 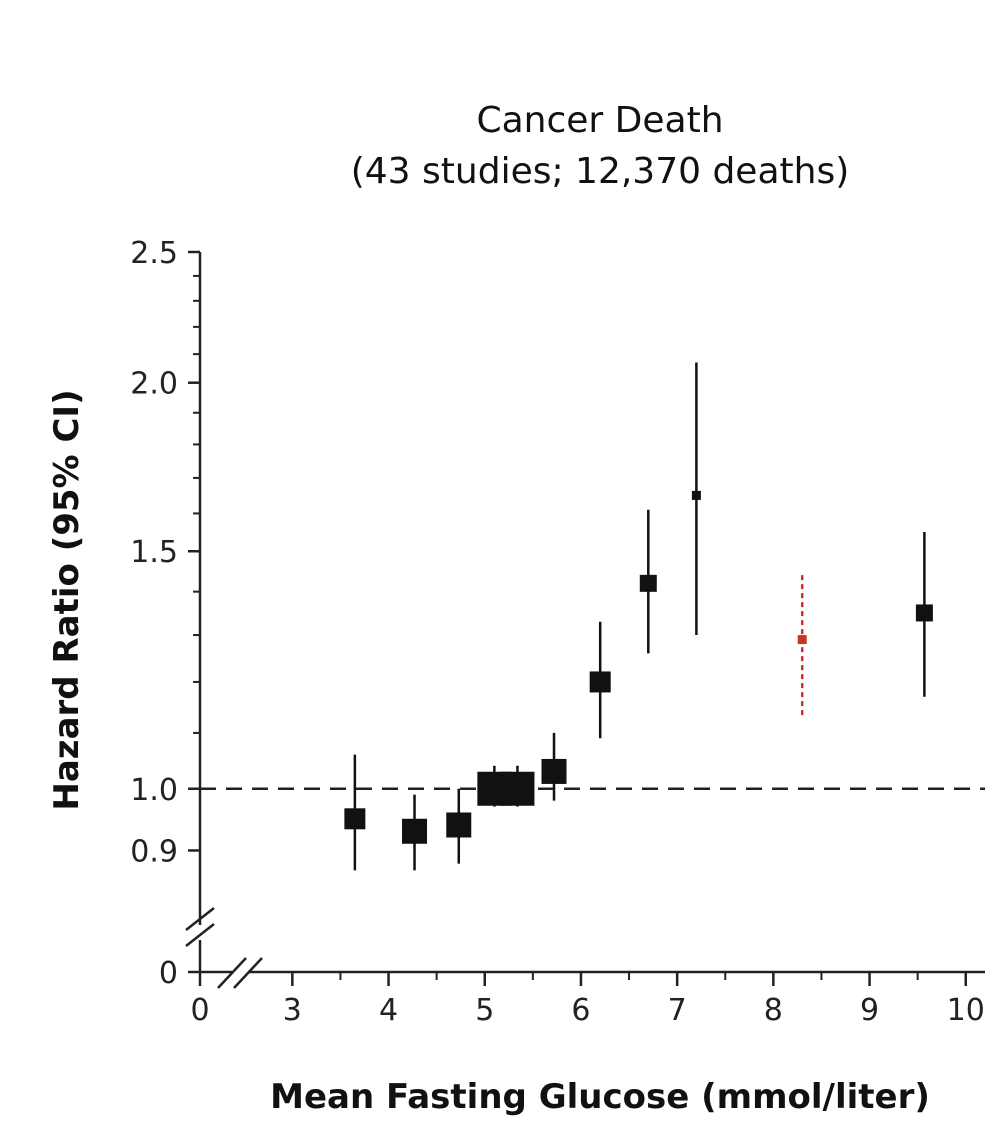 What do you see at coordinates (292, 1010) in the screenshot?
I see `x-tick-label: 3` at bounding box center [292, 1010].